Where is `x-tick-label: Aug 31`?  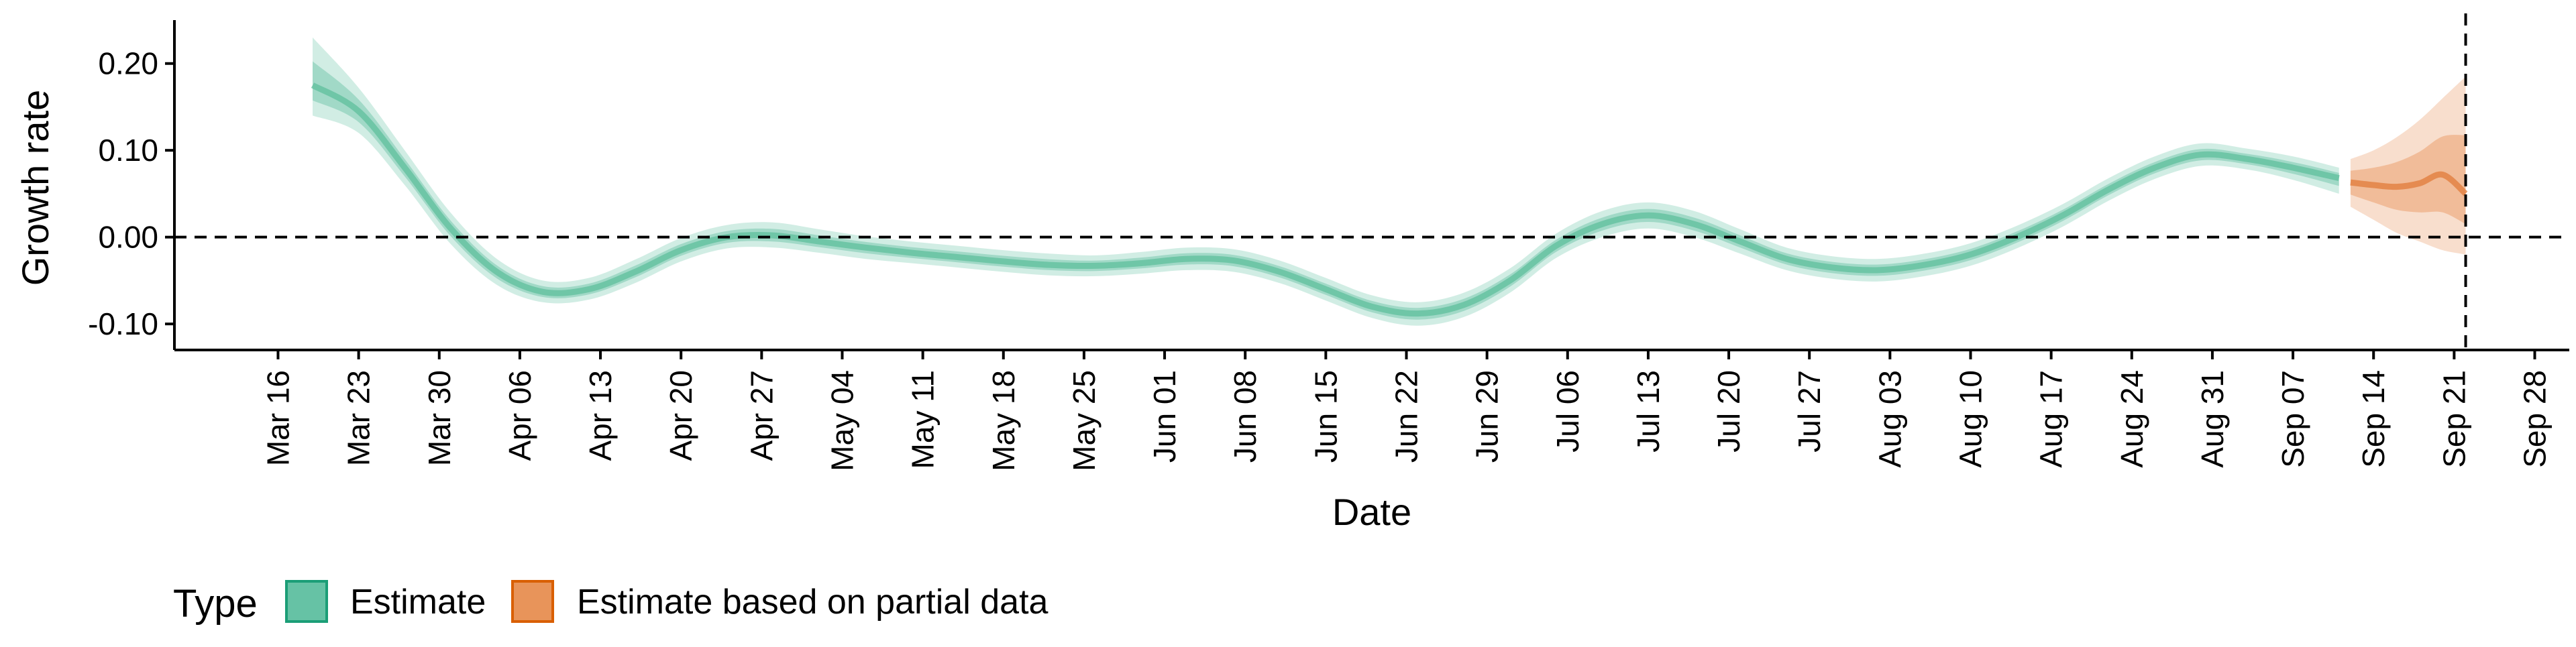
x-tick-label: Aug 31 is located at coordinates (2212, 419).